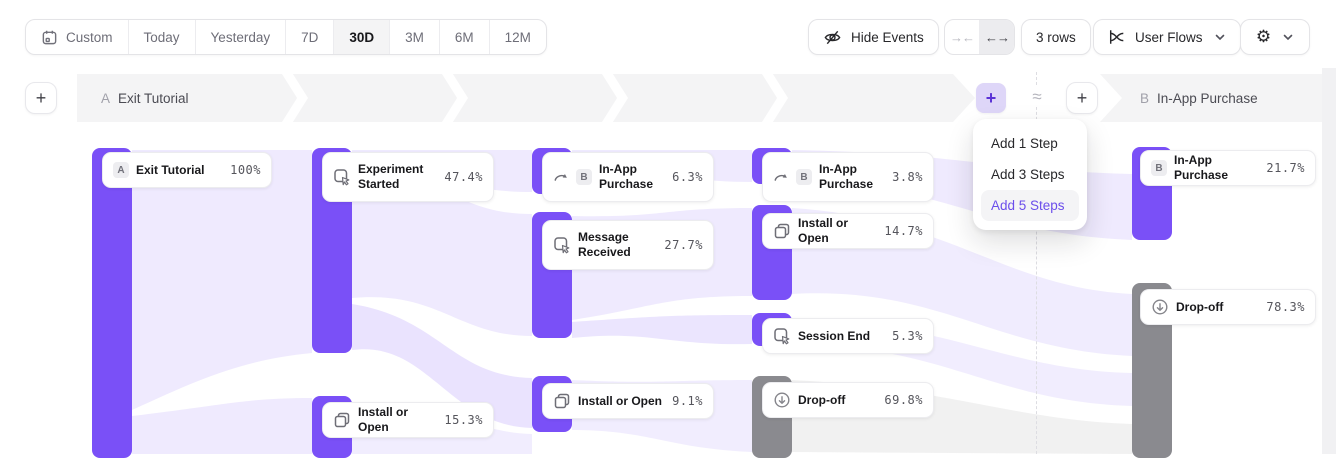 This screenshot has width=1336, height=458. What do you see at coordinates (1285, 307) in the screenshot?
I see `node-value: 78.3%` at bounding box center [1285, 307].